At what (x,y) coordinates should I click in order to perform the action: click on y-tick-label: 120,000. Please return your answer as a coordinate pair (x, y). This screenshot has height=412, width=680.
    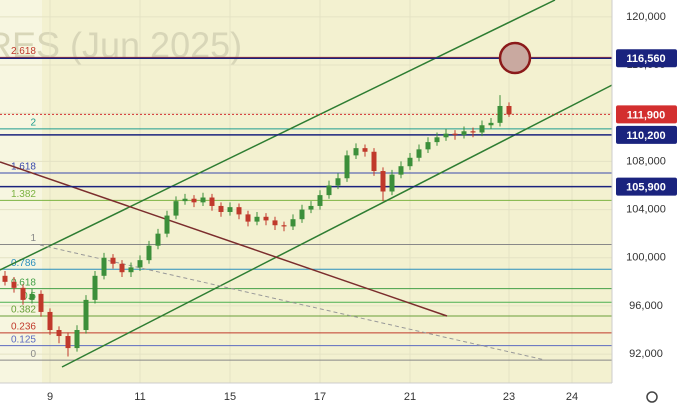
    Looking at the image, I should click on (646, 17).